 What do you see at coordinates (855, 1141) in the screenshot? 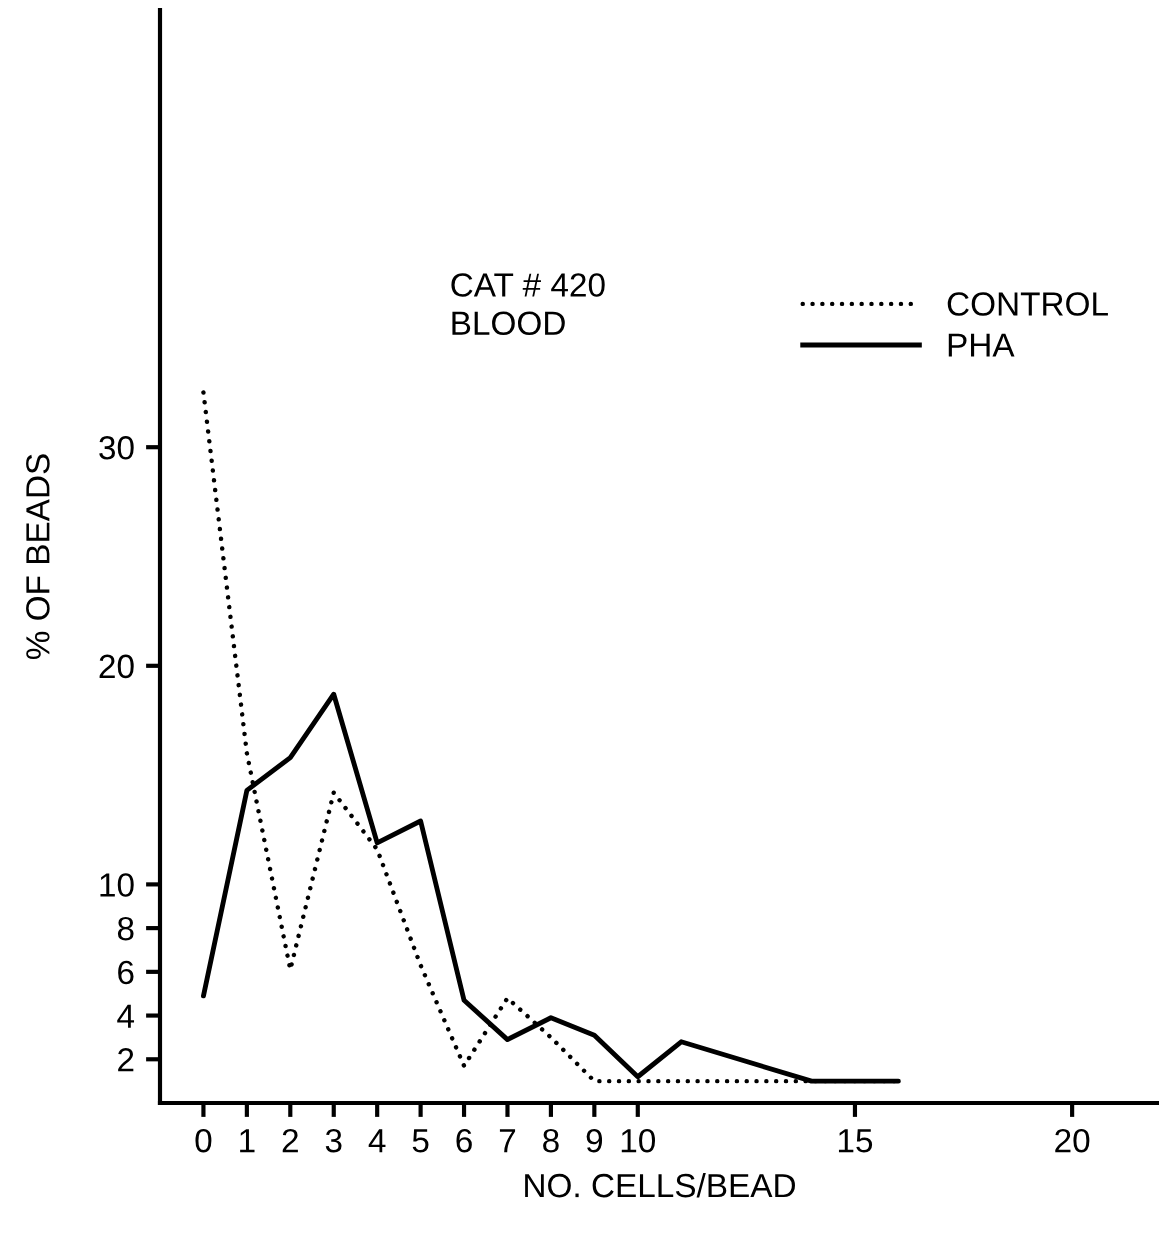
I see `x-tick-label: 15` at bounding box center [855, 1141].